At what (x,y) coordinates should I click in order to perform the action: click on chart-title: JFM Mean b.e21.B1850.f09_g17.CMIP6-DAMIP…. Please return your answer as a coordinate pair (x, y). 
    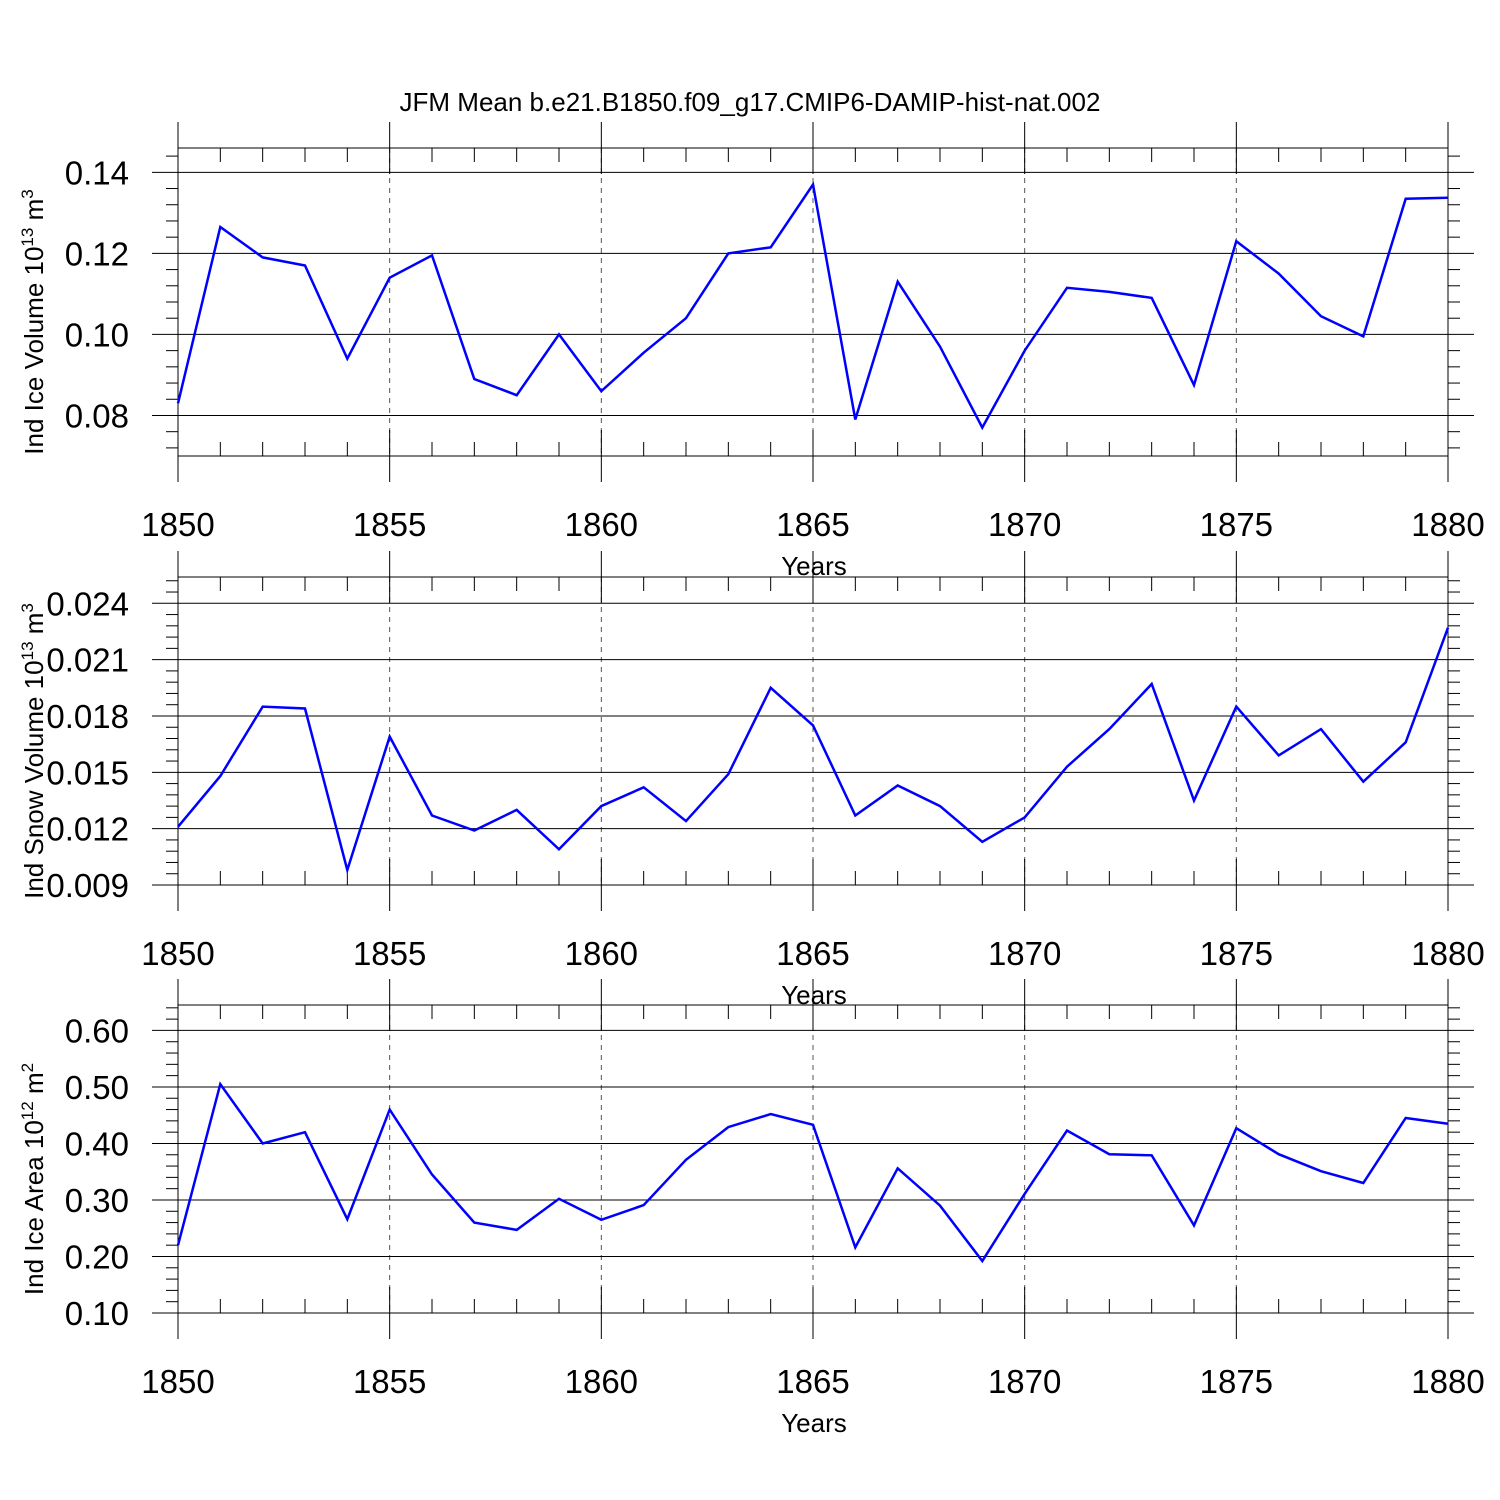
    Looking at the image, I should click on (750, 102).